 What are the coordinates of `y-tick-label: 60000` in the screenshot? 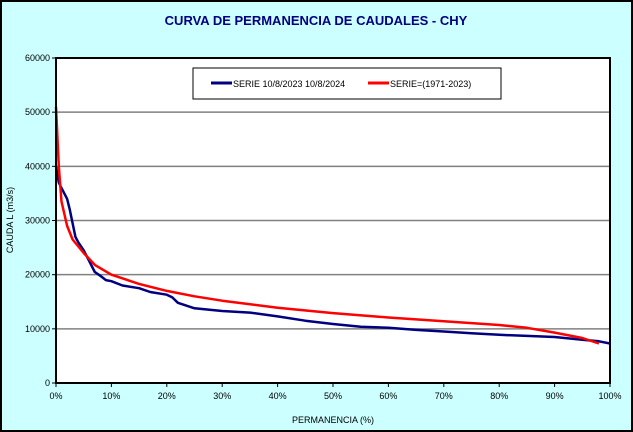 It's located at (37, 58).